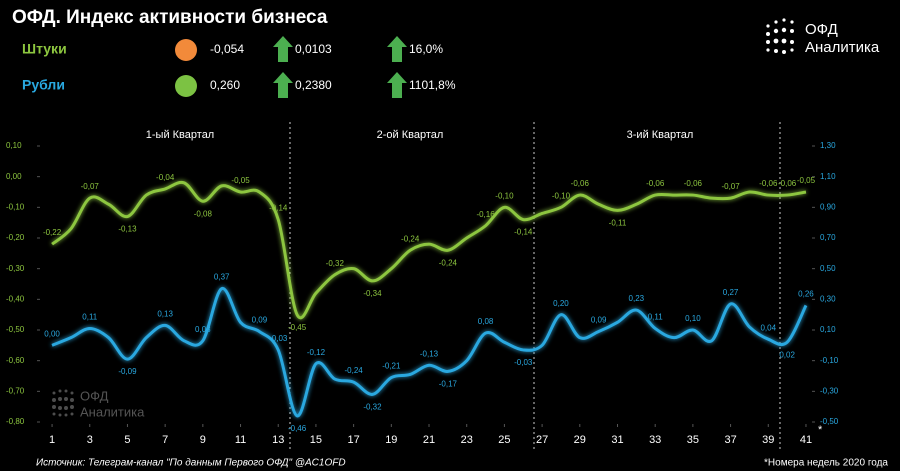 The height and width of the screenshot is (471, 900). I want to click on data-label: 0,37, so click(222, 277).